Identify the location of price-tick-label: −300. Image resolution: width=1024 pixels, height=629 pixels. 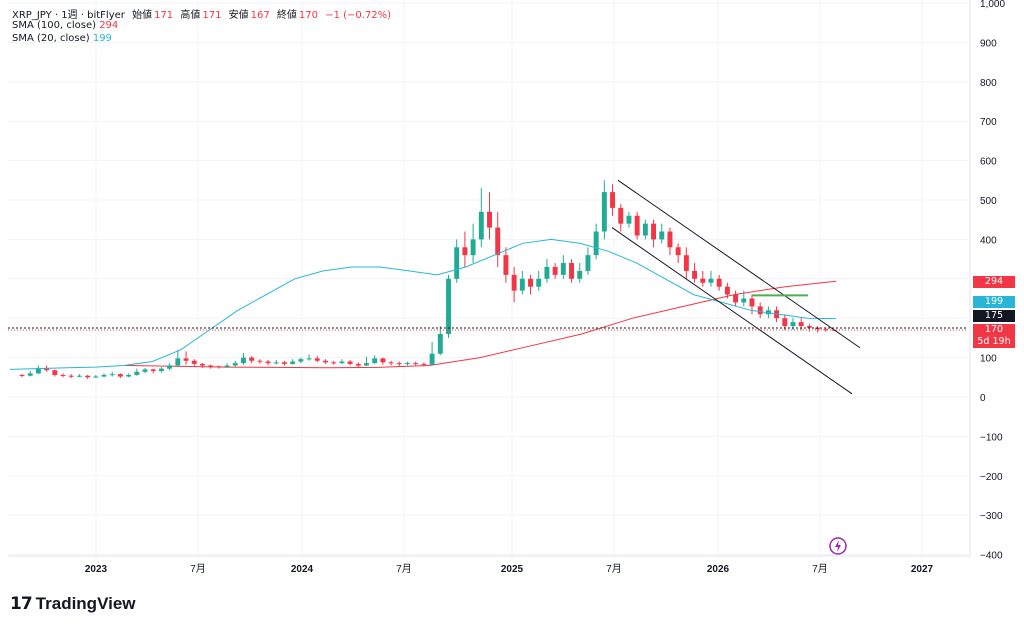
(991, 516).